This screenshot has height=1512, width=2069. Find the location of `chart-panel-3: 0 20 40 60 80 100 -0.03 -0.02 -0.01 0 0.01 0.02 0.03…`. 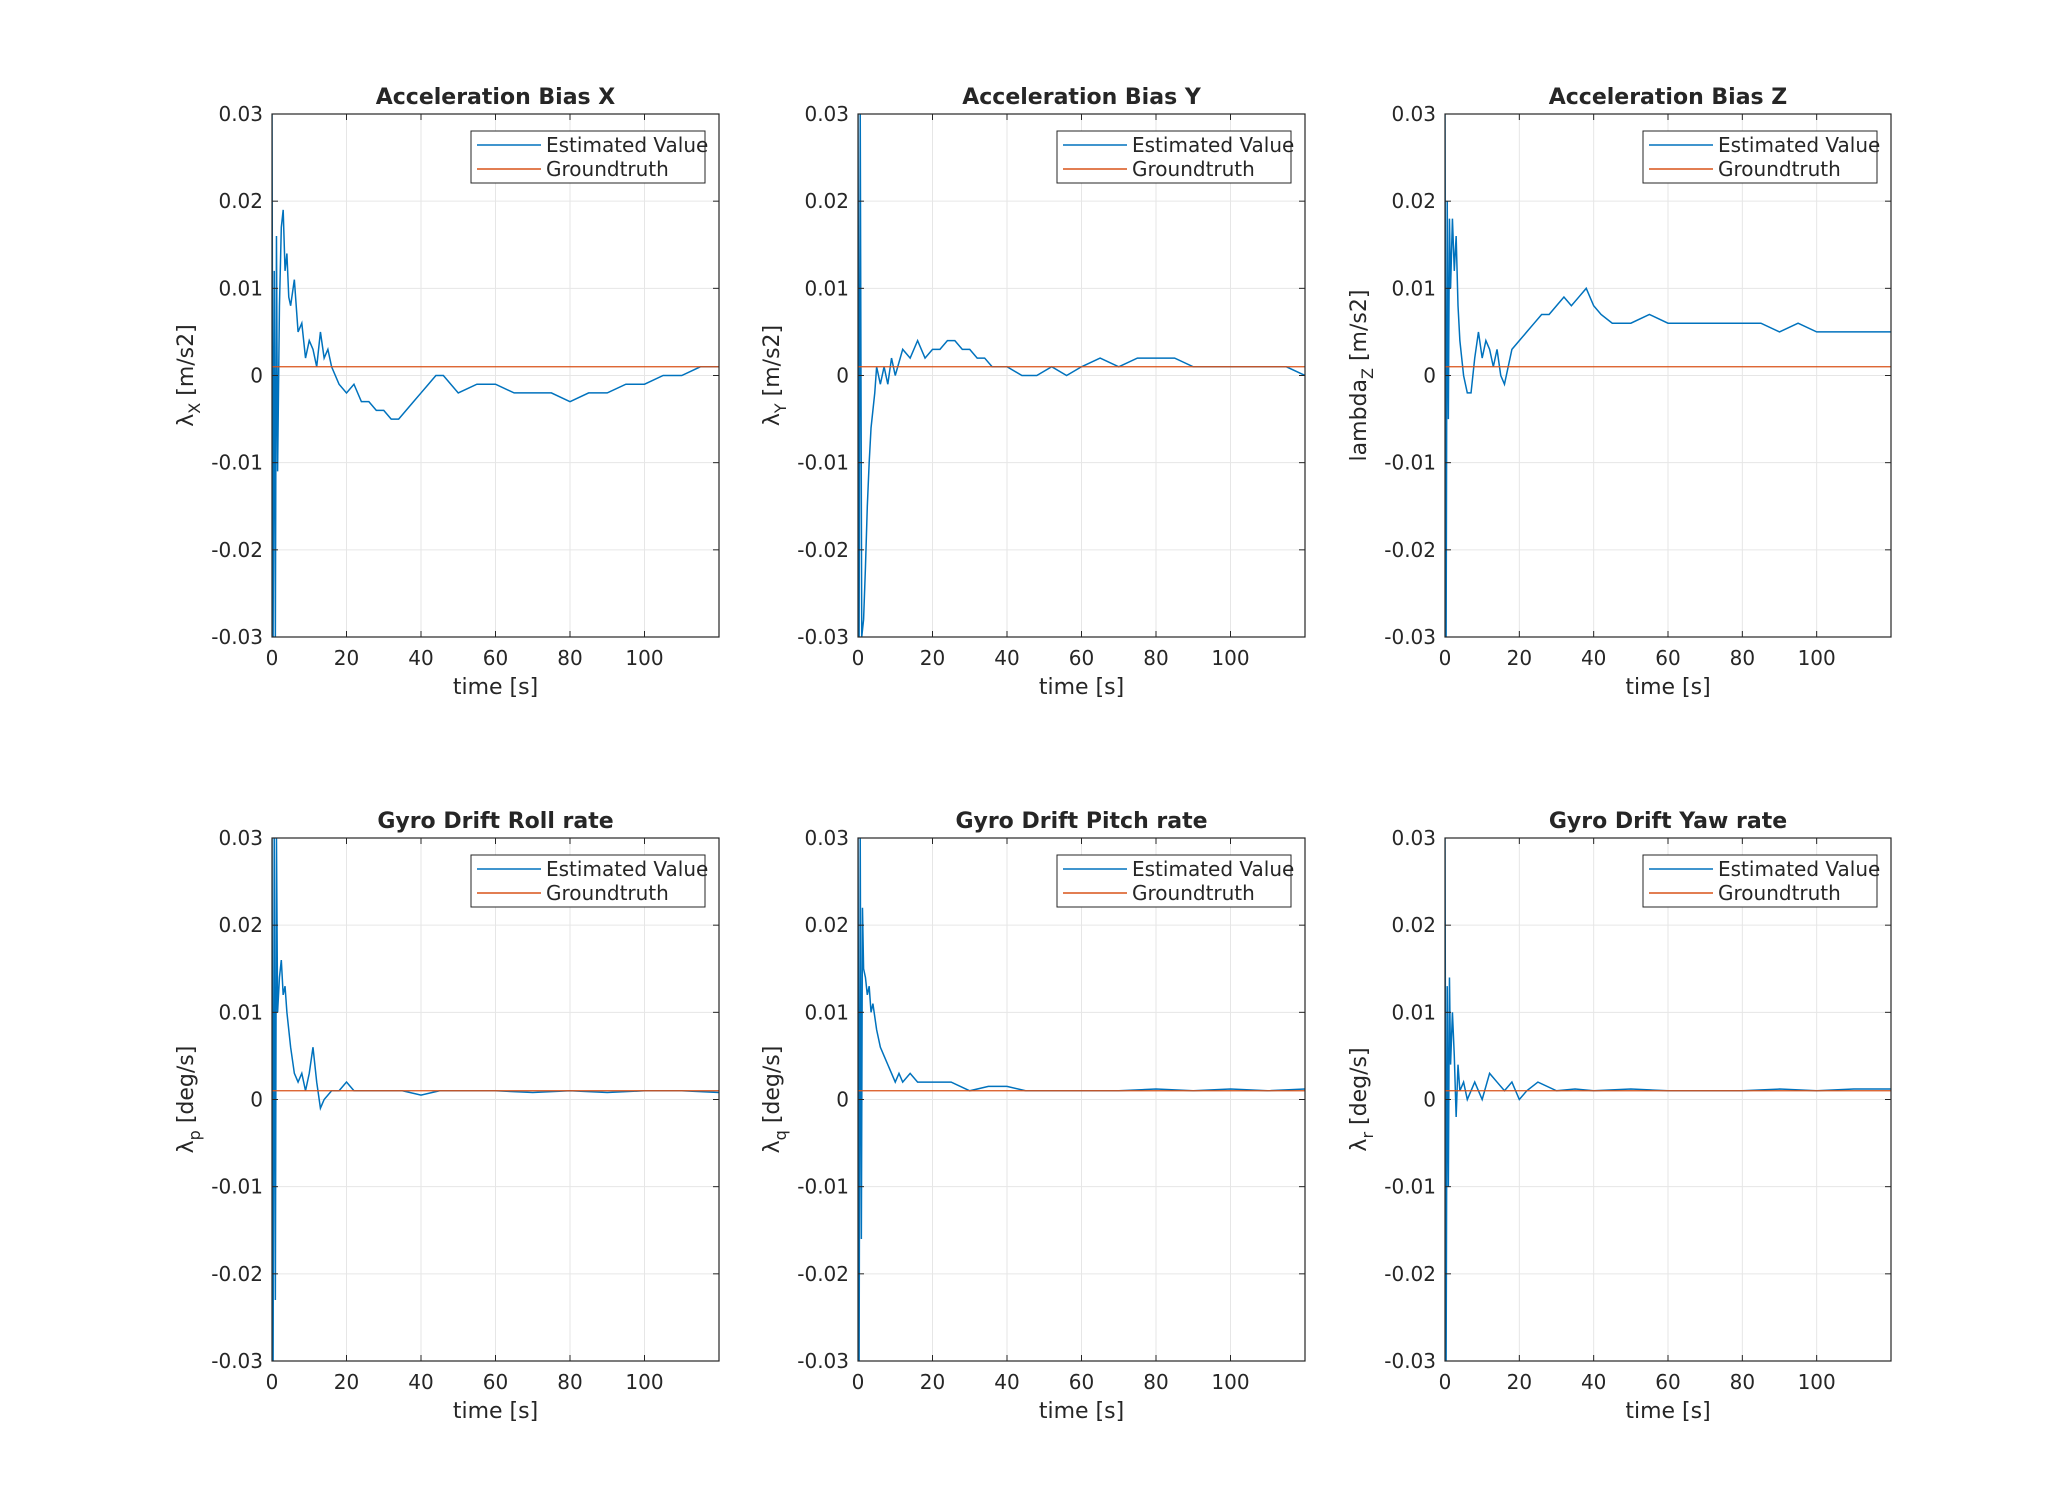

chart-panel-3: 0 20 40 60 80 100 -0.03 -0.02 -0.01 0 0.01 0.02 0.03… is located at coordinates (447, 1116).